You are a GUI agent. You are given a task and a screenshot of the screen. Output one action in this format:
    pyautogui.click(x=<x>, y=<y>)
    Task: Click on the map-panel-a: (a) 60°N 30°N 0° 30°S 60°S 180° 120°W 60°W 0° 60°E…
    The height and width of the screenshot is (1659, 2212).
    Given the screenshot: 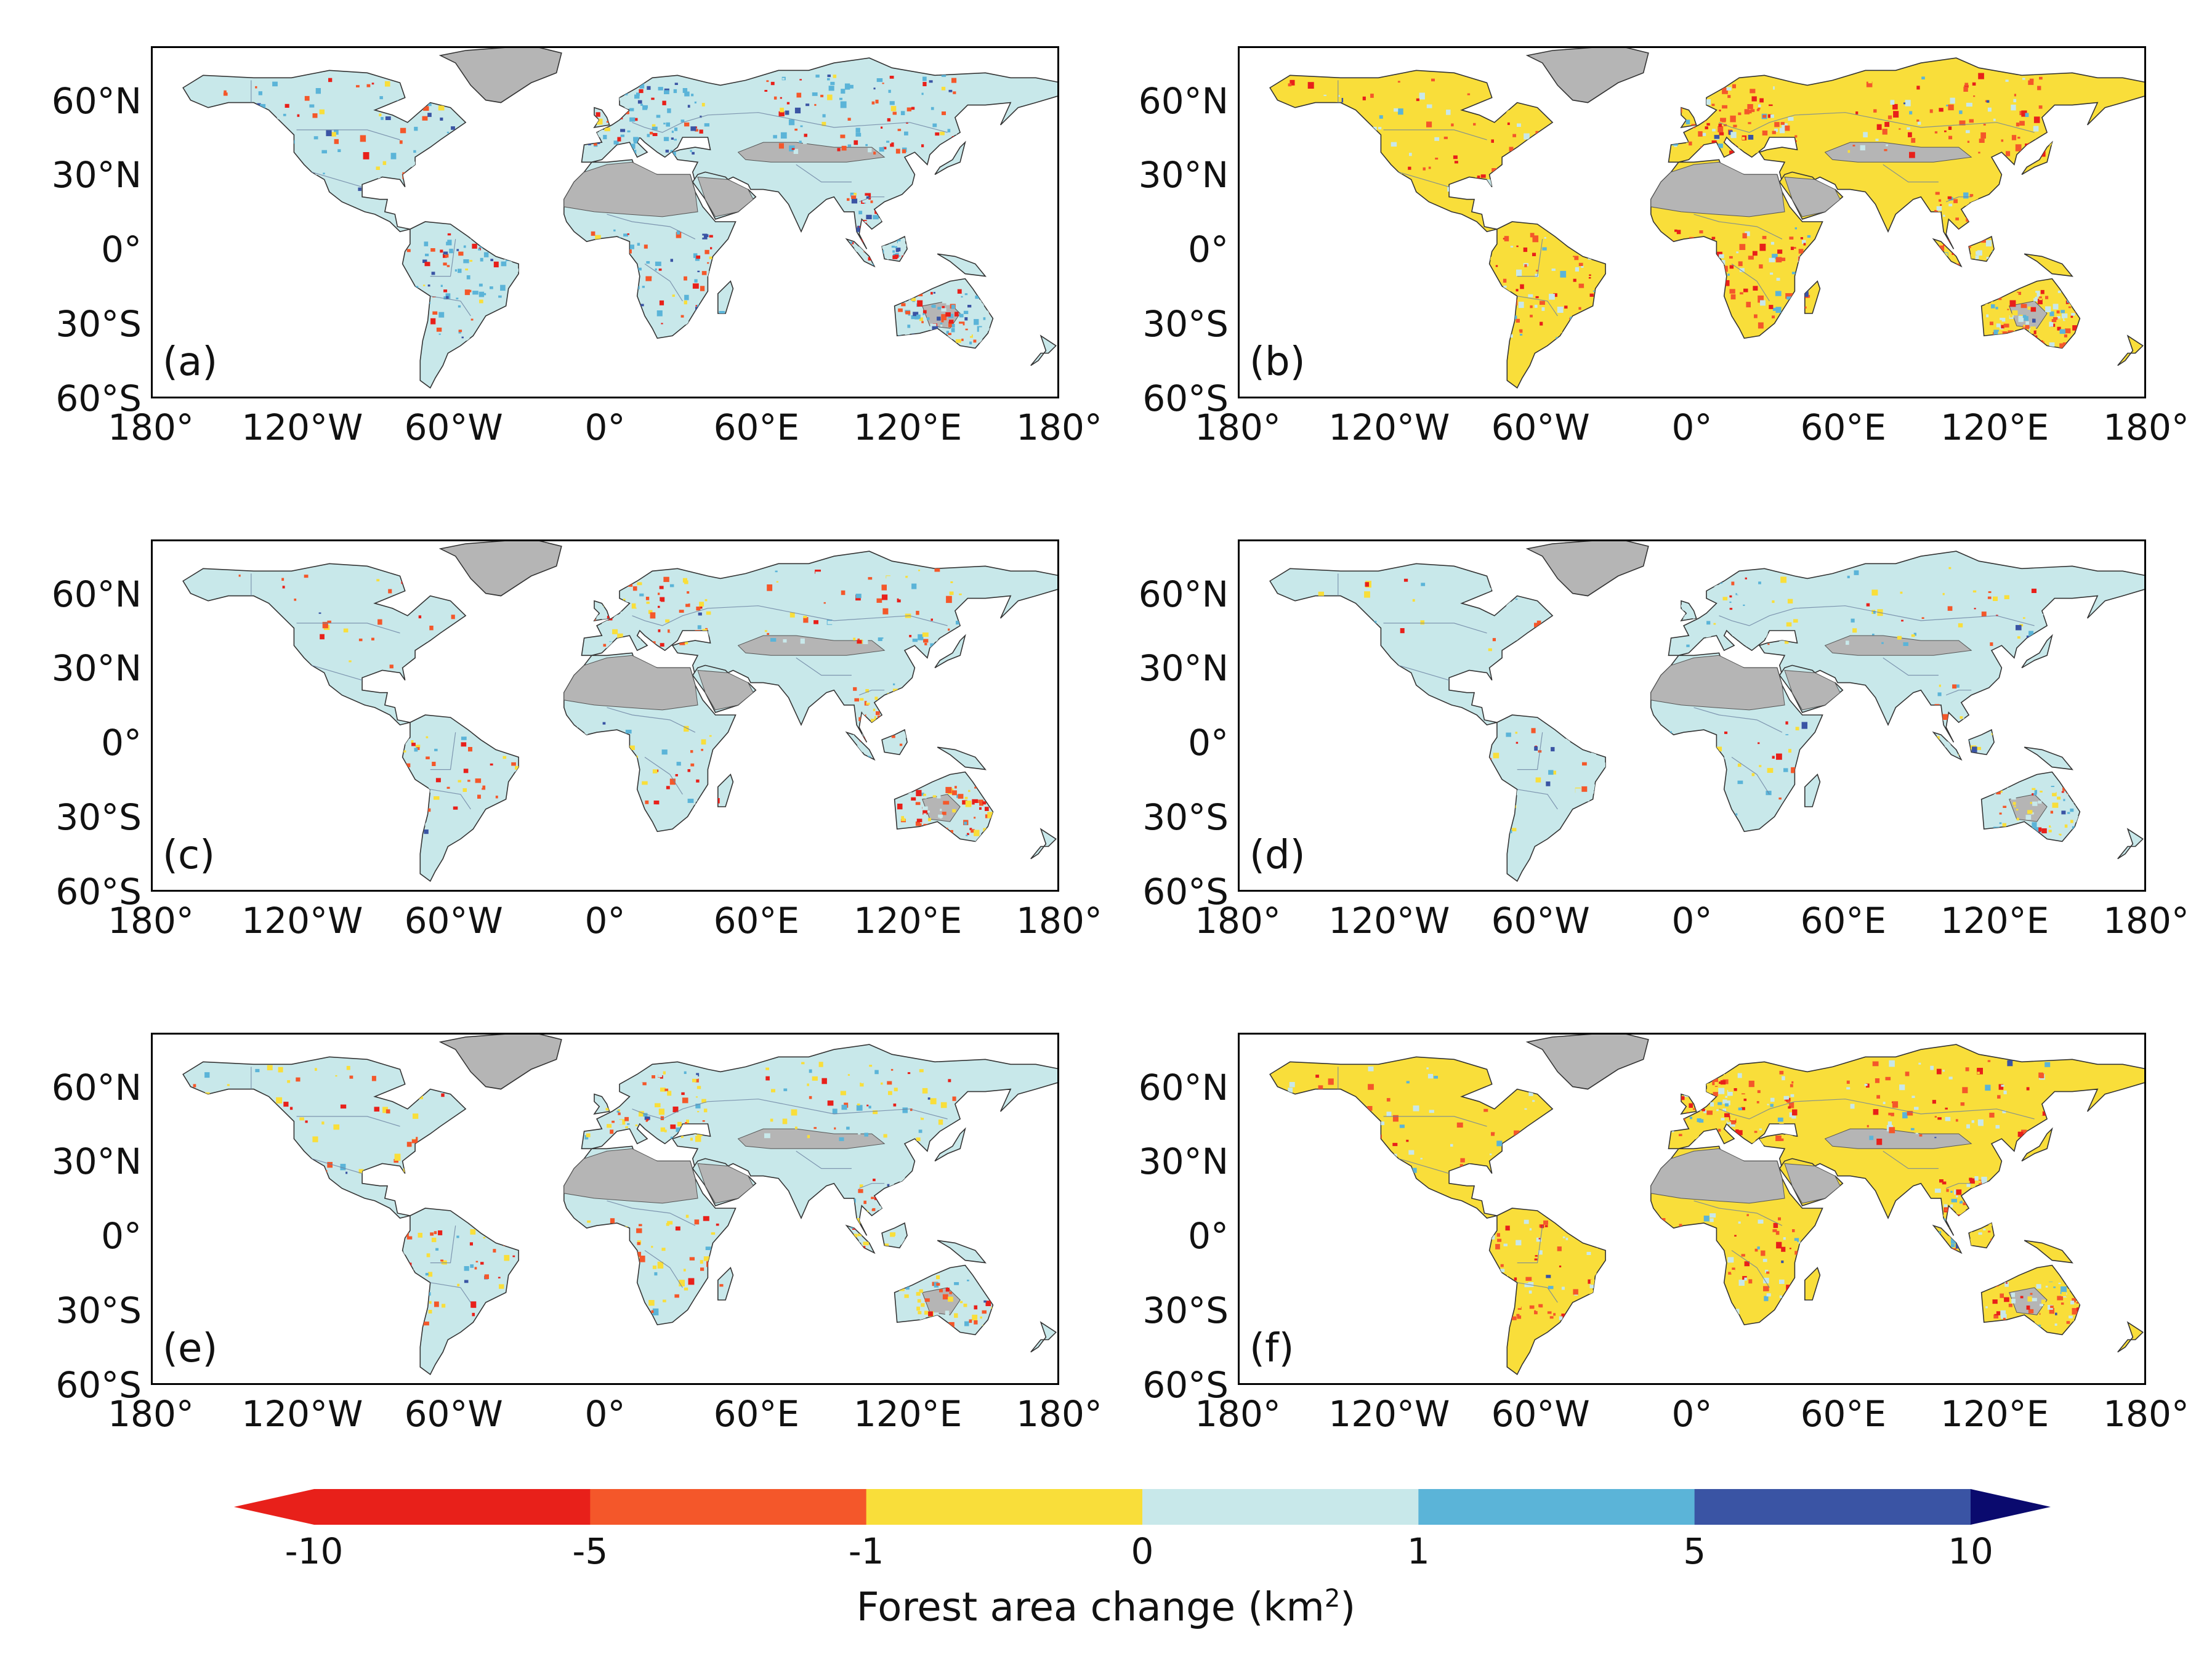 What is the action you would take?
    pyautogui.click(x=577, y=246)
    